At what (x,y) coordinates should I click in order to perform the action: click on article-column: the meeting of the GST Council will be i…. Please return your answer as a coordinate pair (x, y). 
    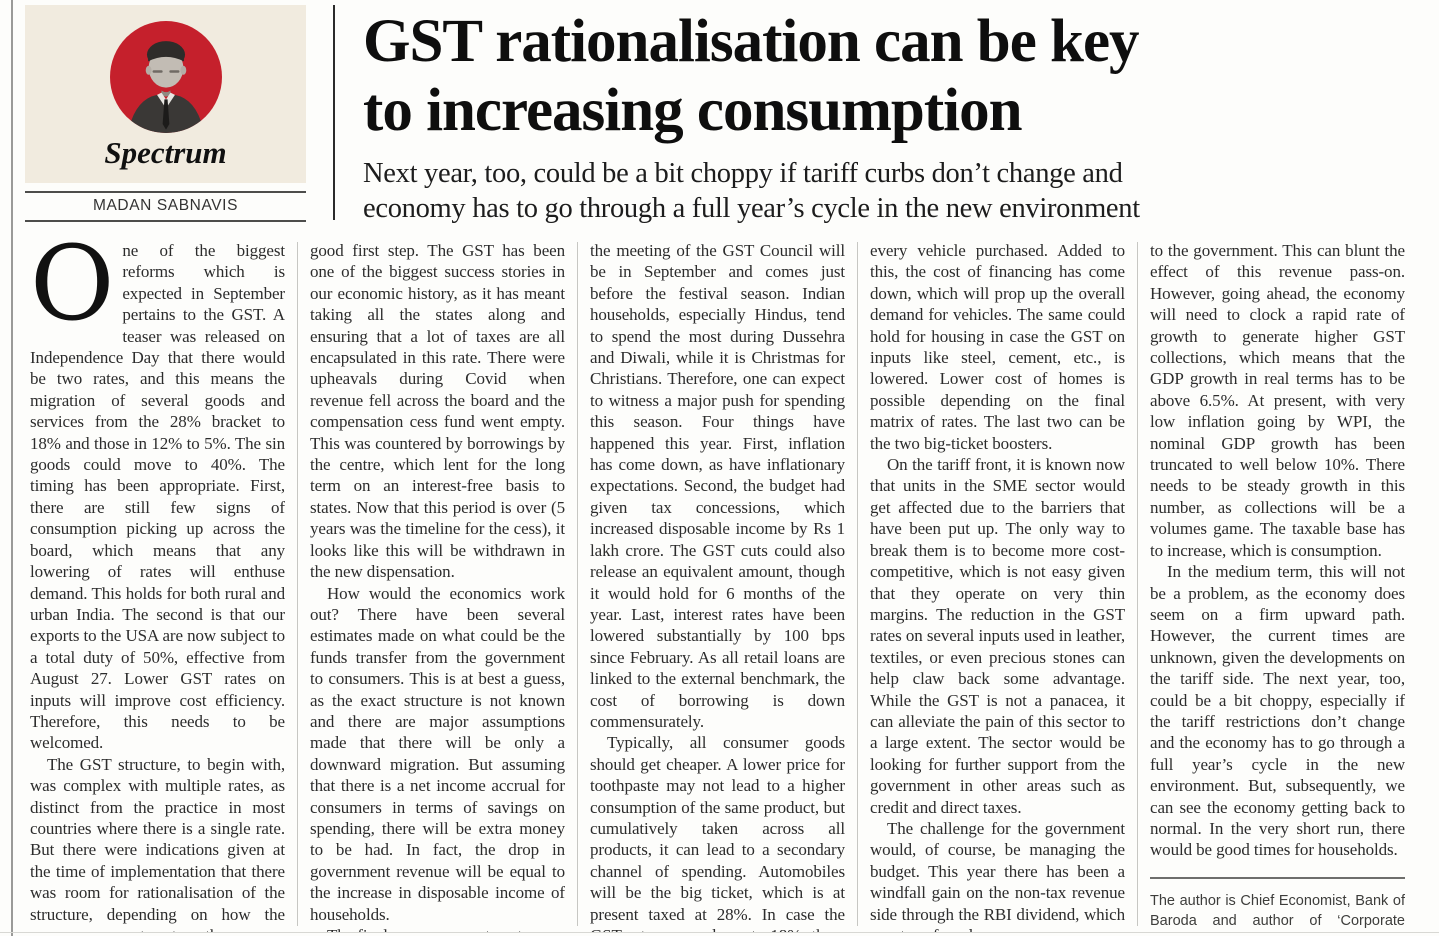
    Looking at the image, I should click on (717, 586).